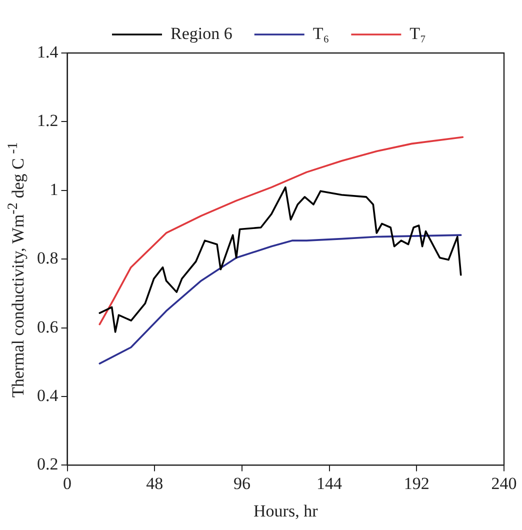 The height and width of the screenshot is (530, 522). What do you see at coordinates (201, 33) in the screenshot?
I see `legend-label: Region 6` at bounding box center [201, 33].